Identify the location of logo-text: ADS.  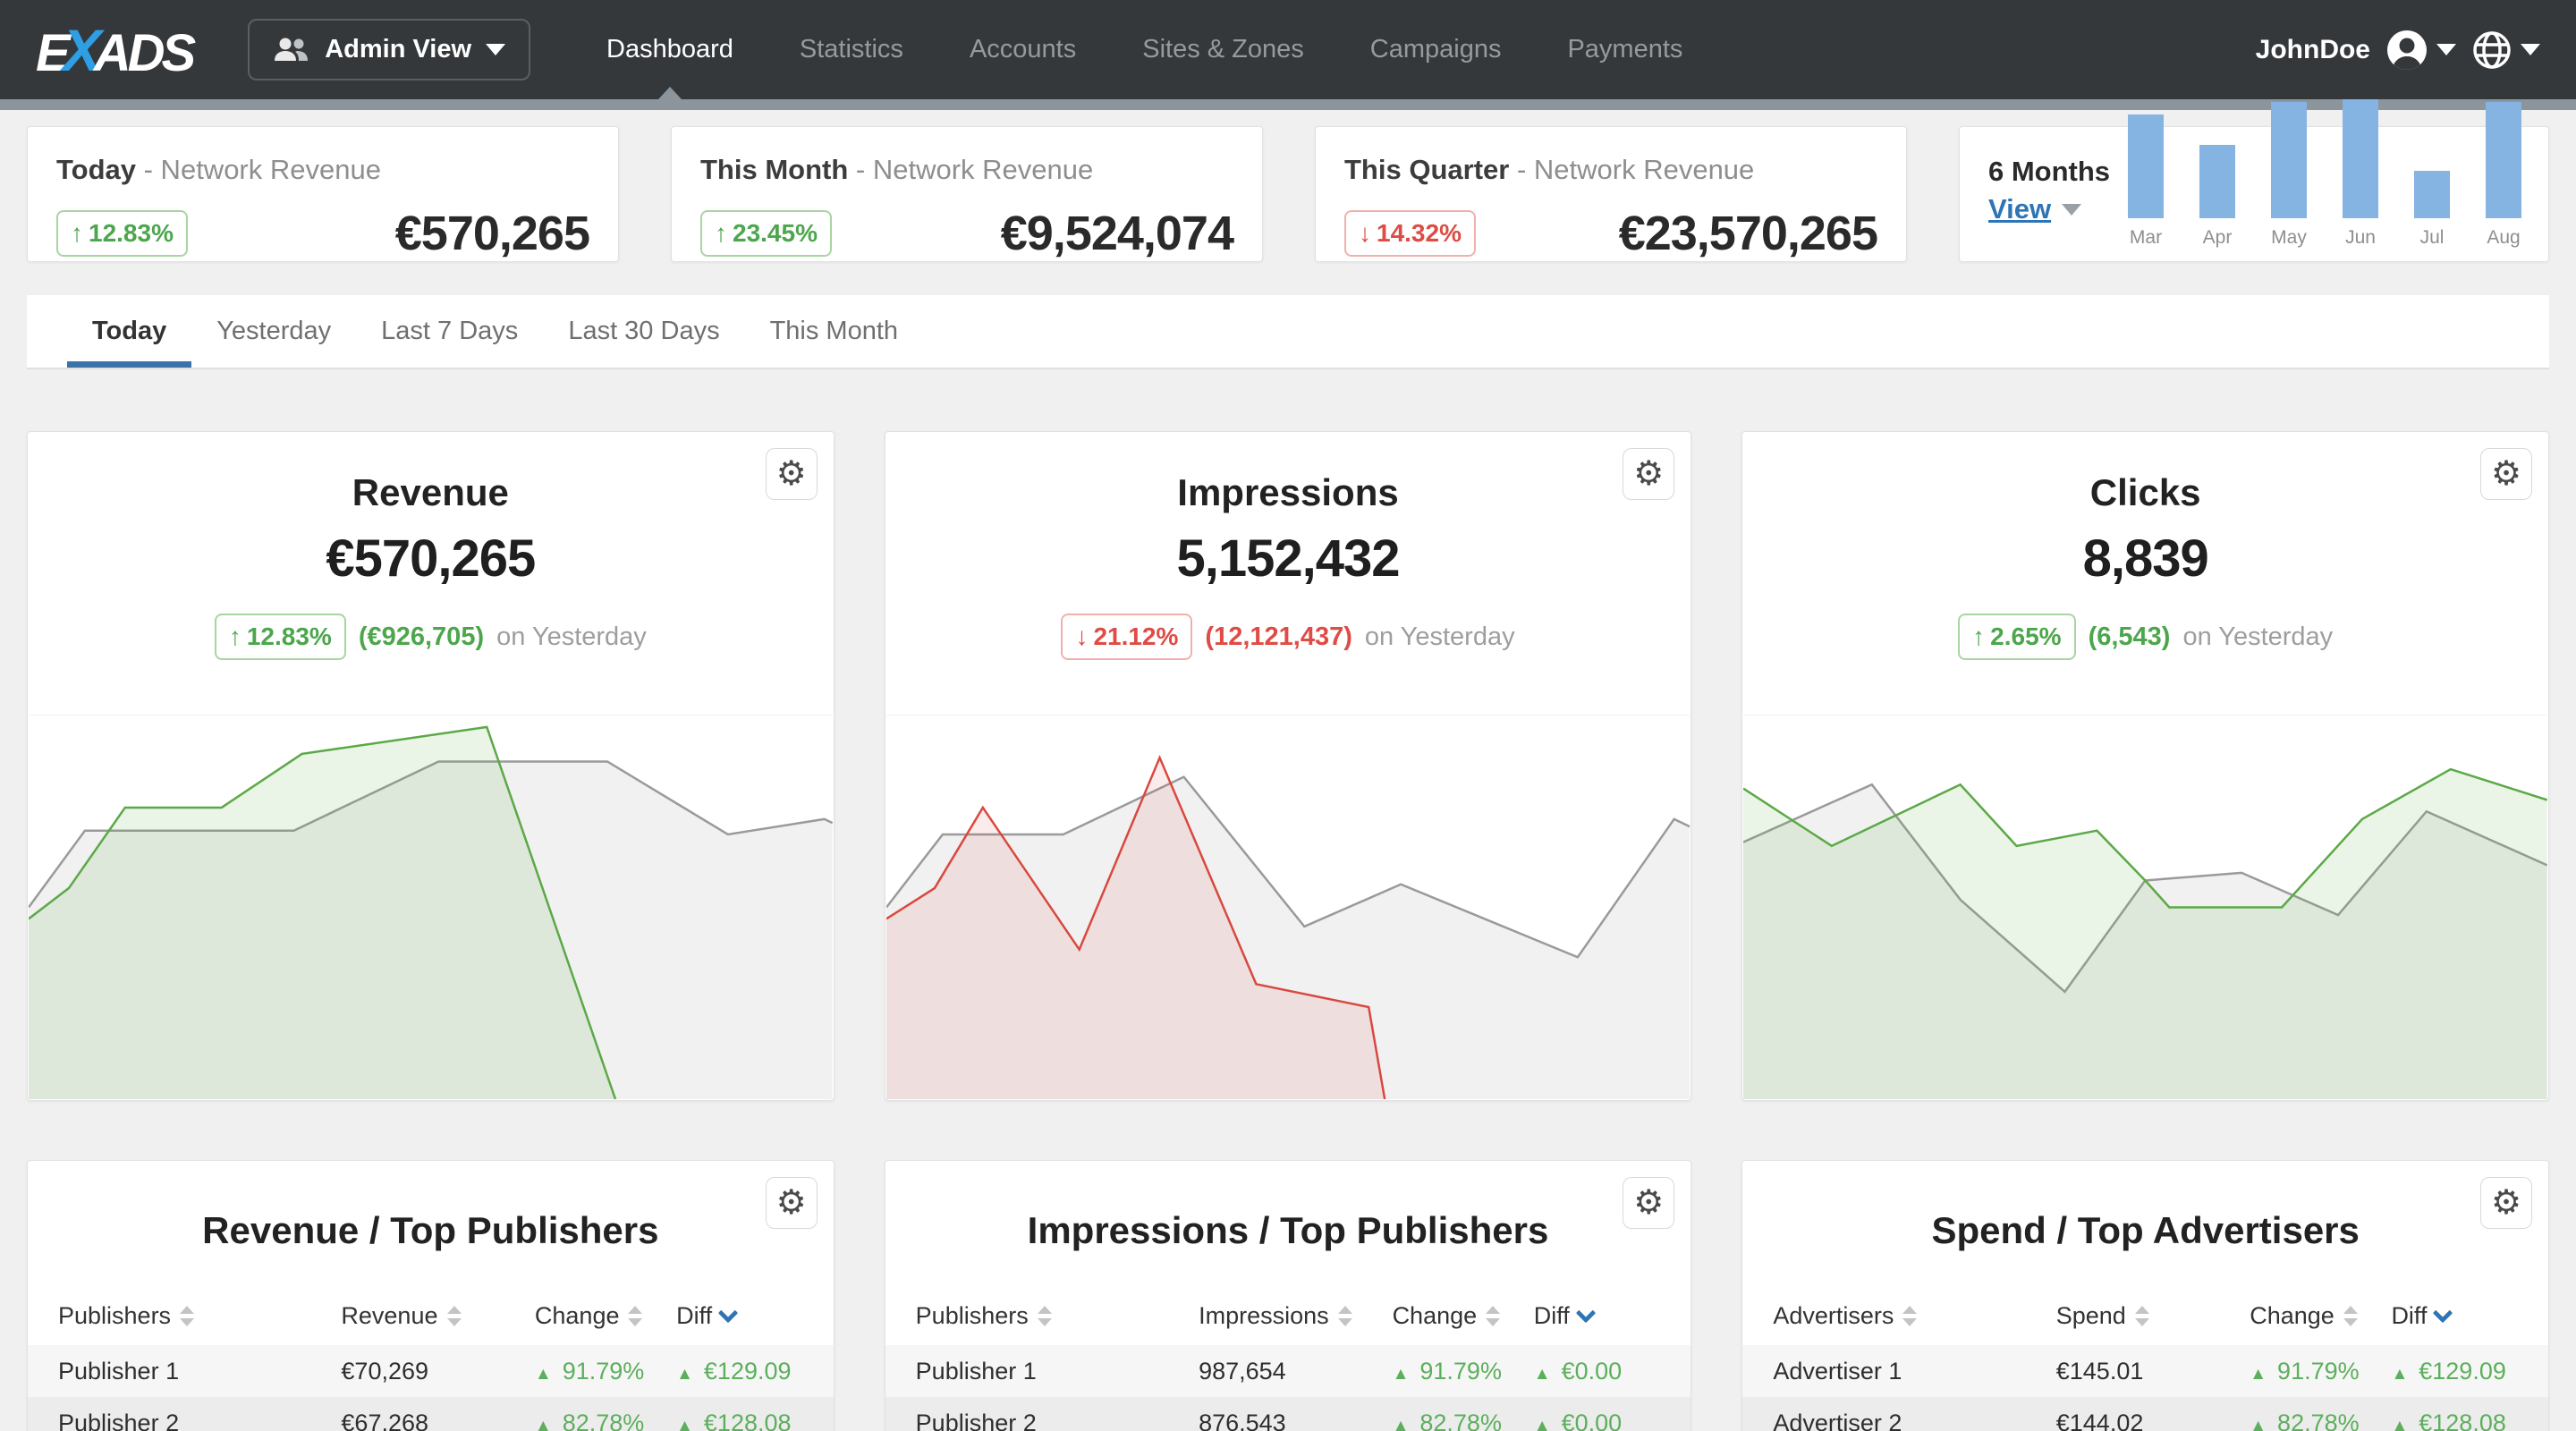
(144, 53).